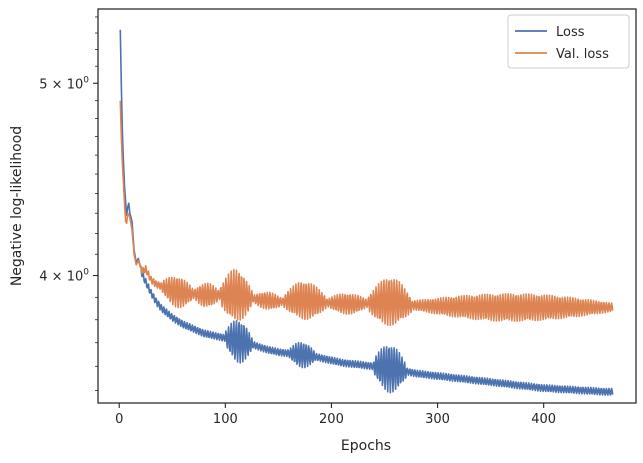 This screenshot has height=463, width=643. Describe the element at coordinates (543, 419) in the screenshot. I see `x-tick-label-4: 400` at that location.